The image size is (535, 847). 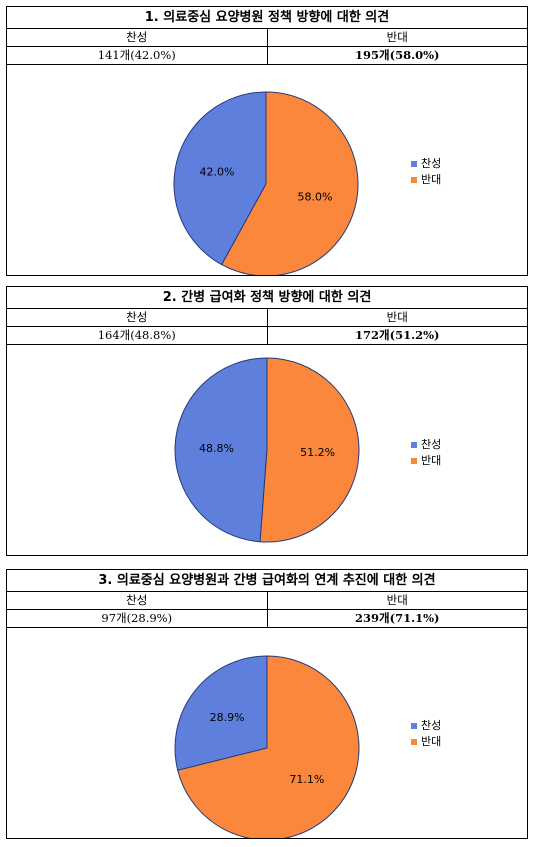 I want to click on section-2-legend: 찬성 반대, so click(x=426, y=453).